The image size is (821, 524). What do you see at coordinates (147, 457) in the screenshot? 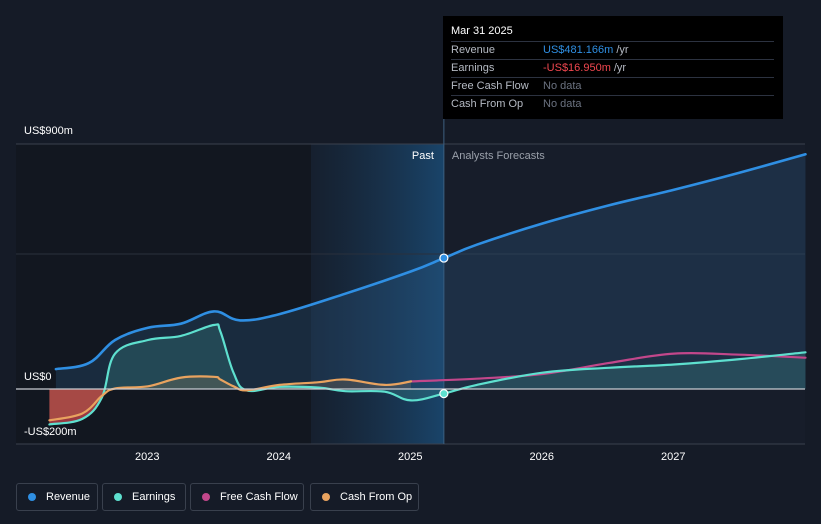
I see `x-tick-label: 2023` at bounding box center [147, 457].